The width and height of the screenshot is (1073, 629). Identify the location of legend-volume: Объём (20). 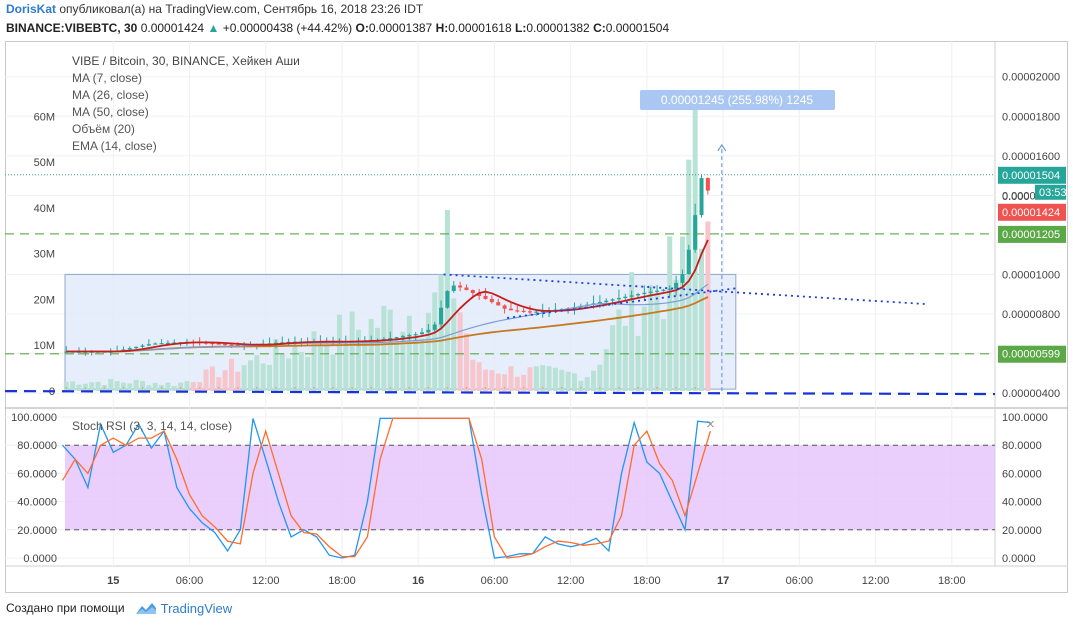
(103, 129).